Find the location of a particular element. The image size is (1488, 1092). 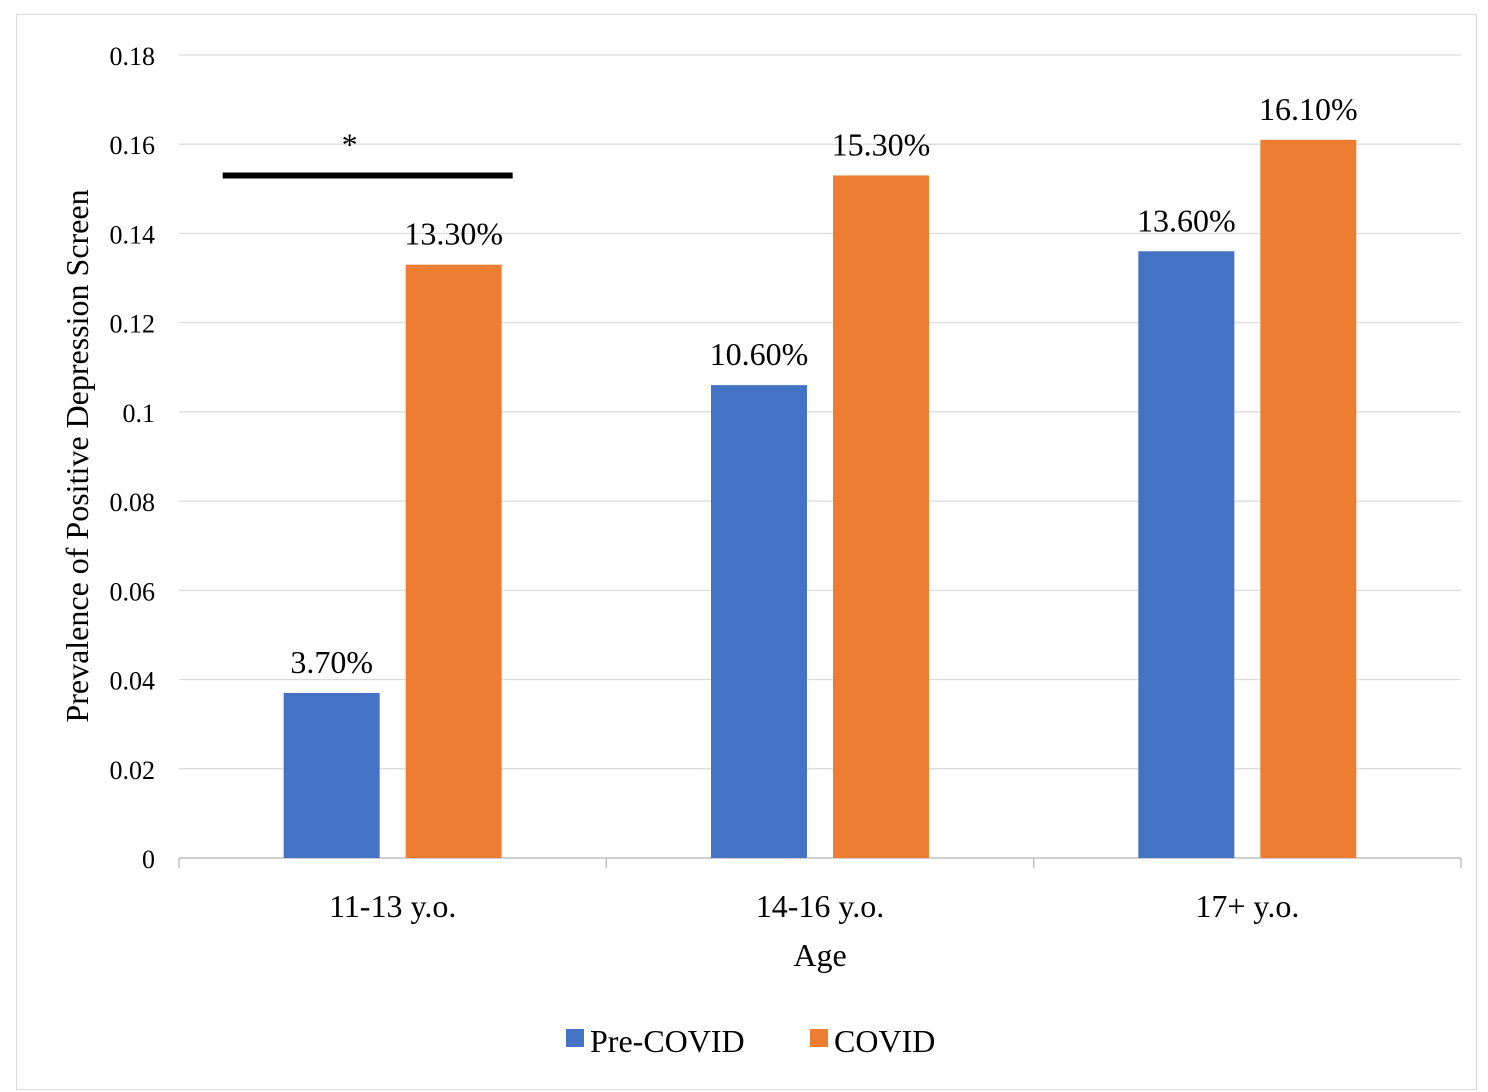

significance-marker: * is located at coordinates (350, 144).